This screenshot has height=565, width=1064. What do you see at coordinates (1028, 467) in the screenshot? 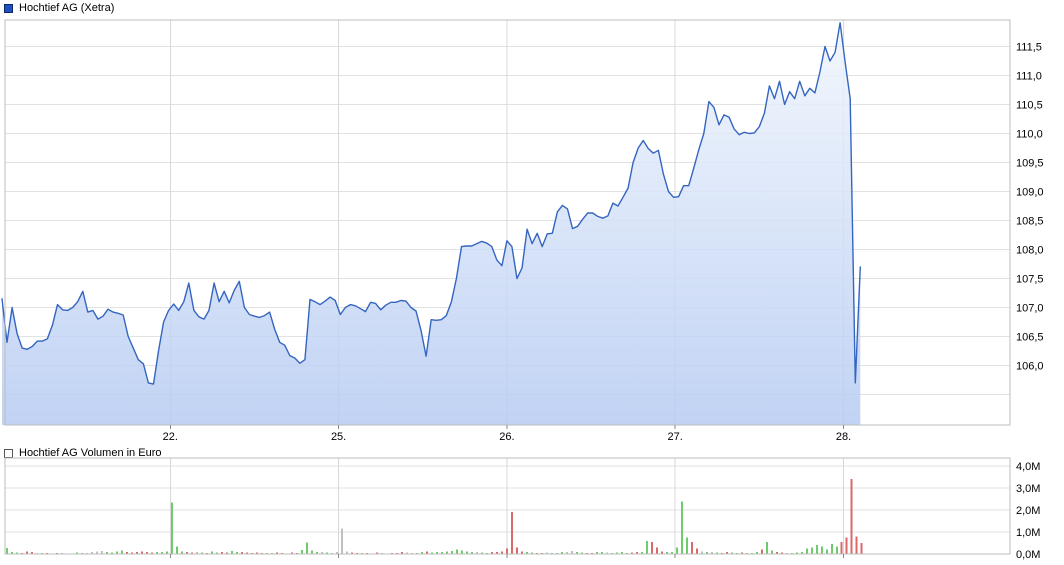
I see `svg-text: 4,0M` at bounding box center [1028, 467].